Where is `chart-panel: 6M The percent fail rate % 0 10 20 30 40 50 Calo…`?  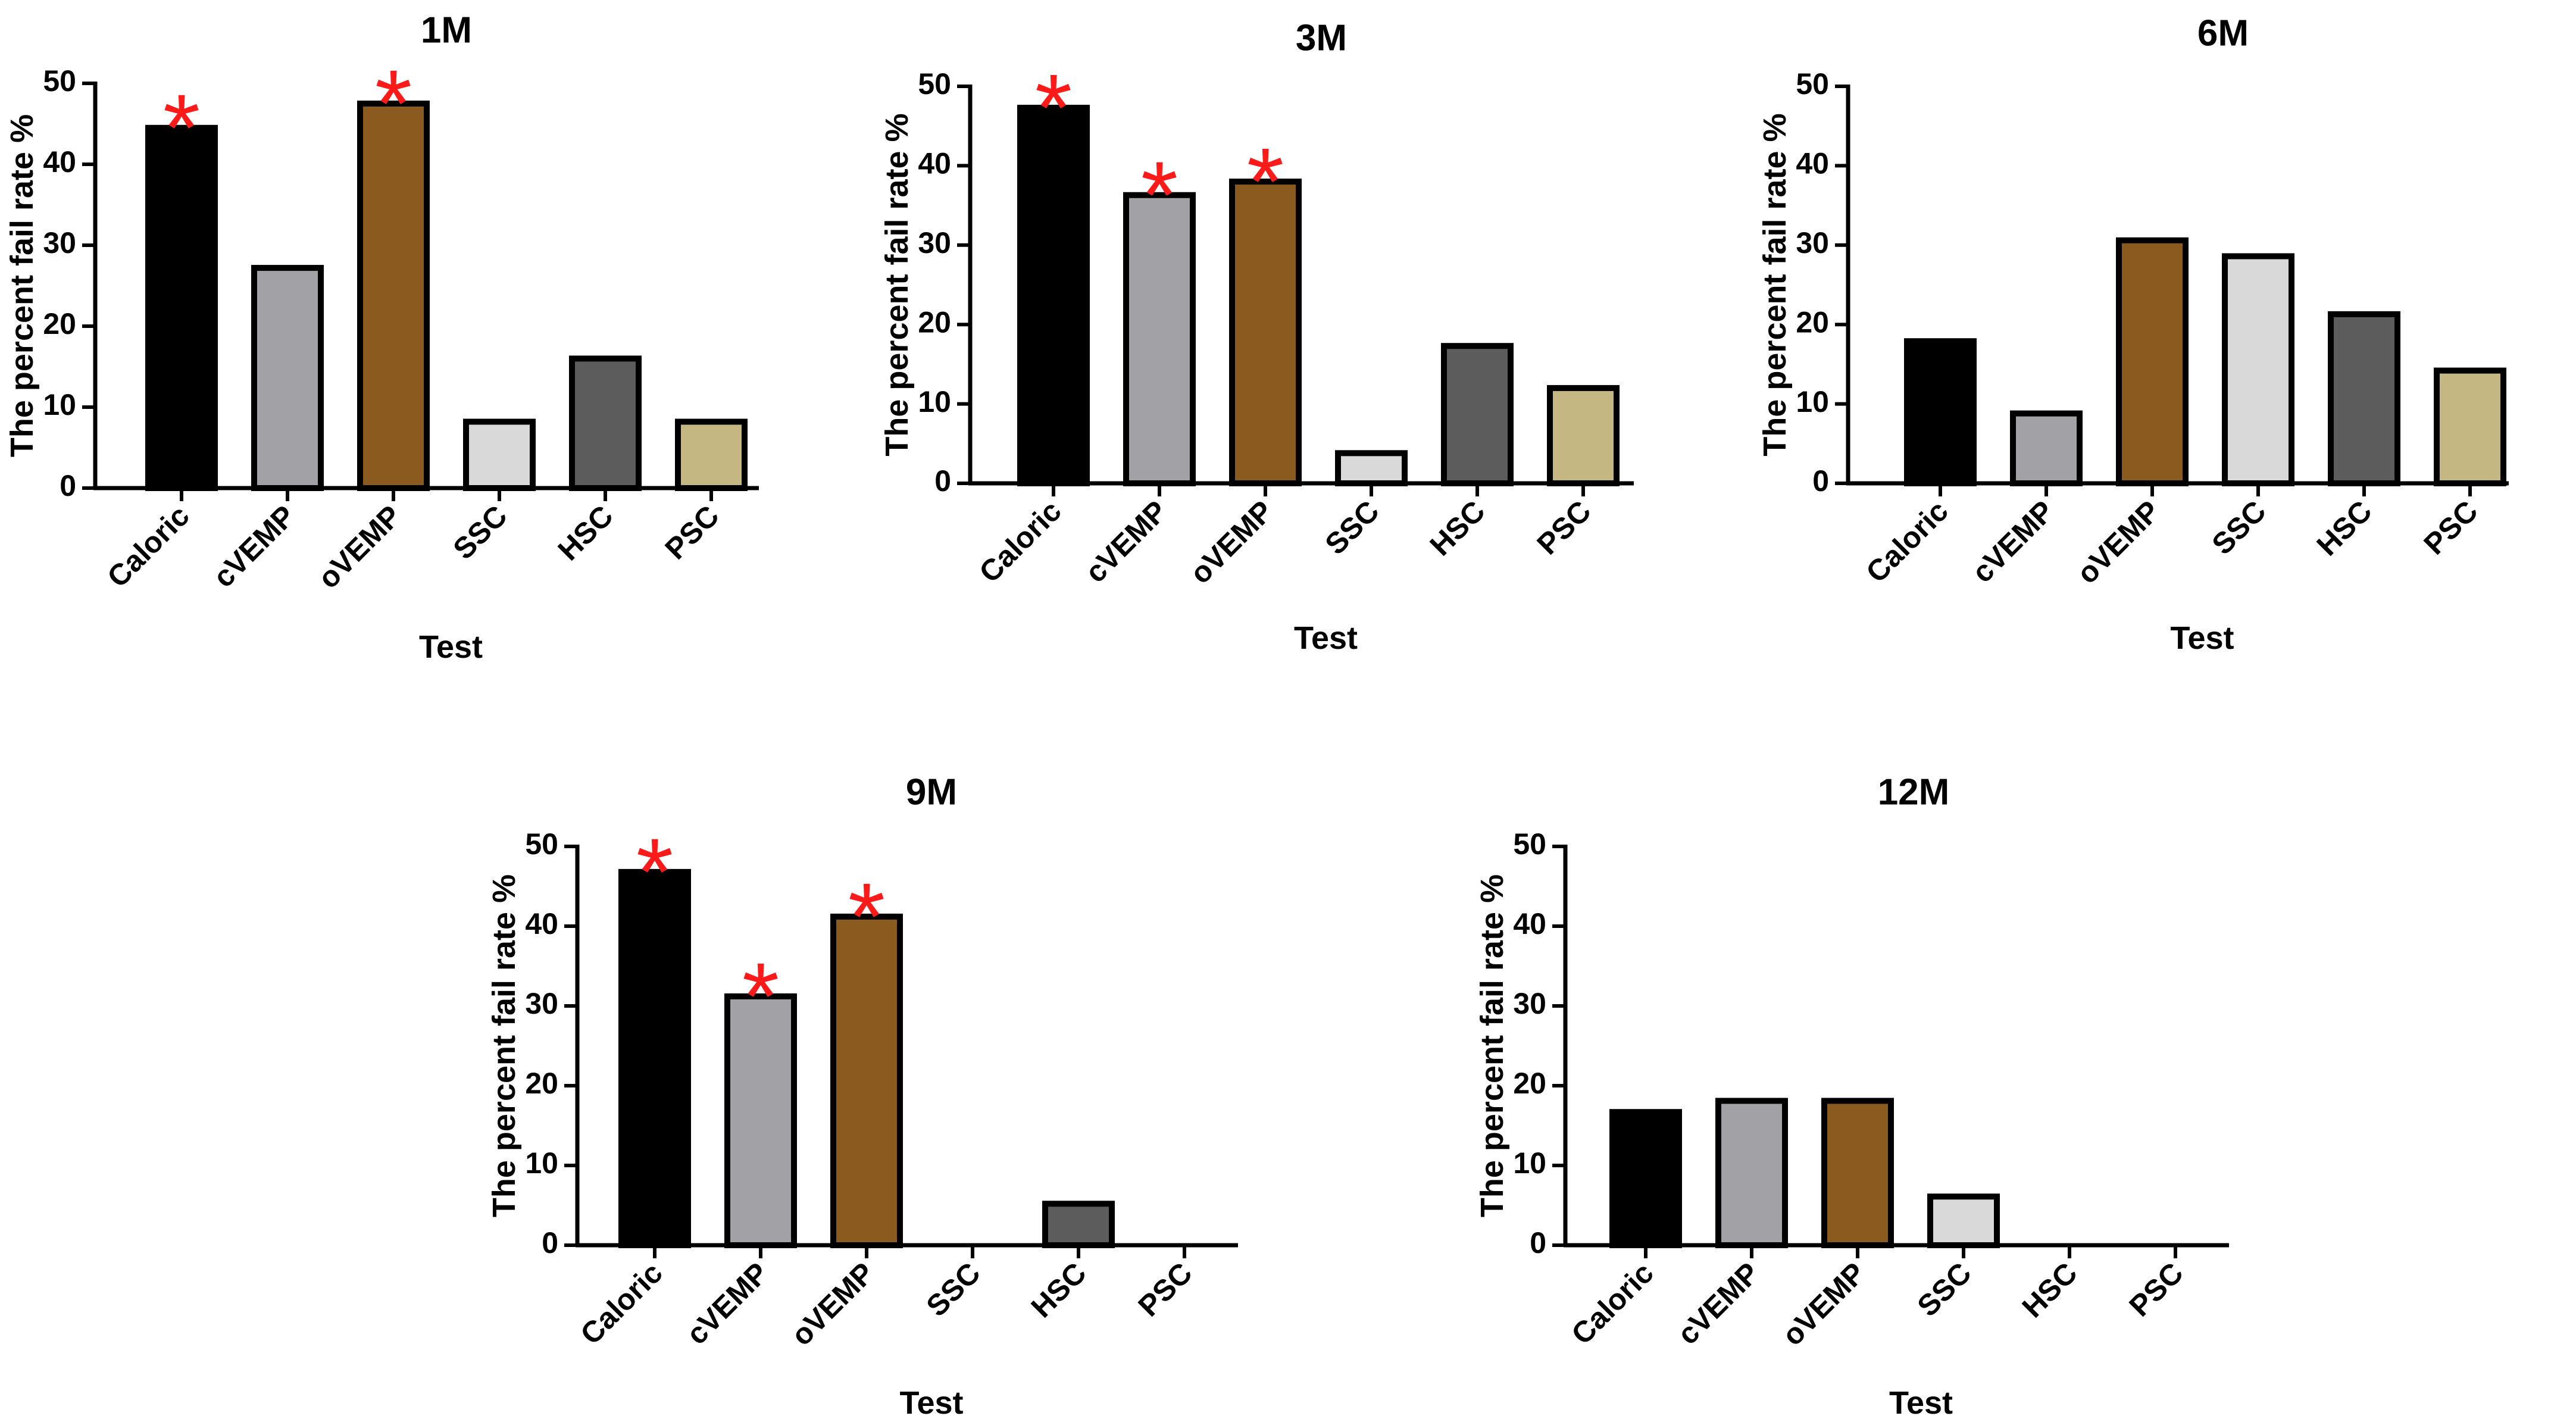
chart-panel: 6M The percent fail rate % 0 10 20 30 40 50 Calo… is located at coordinates (2133, 334).